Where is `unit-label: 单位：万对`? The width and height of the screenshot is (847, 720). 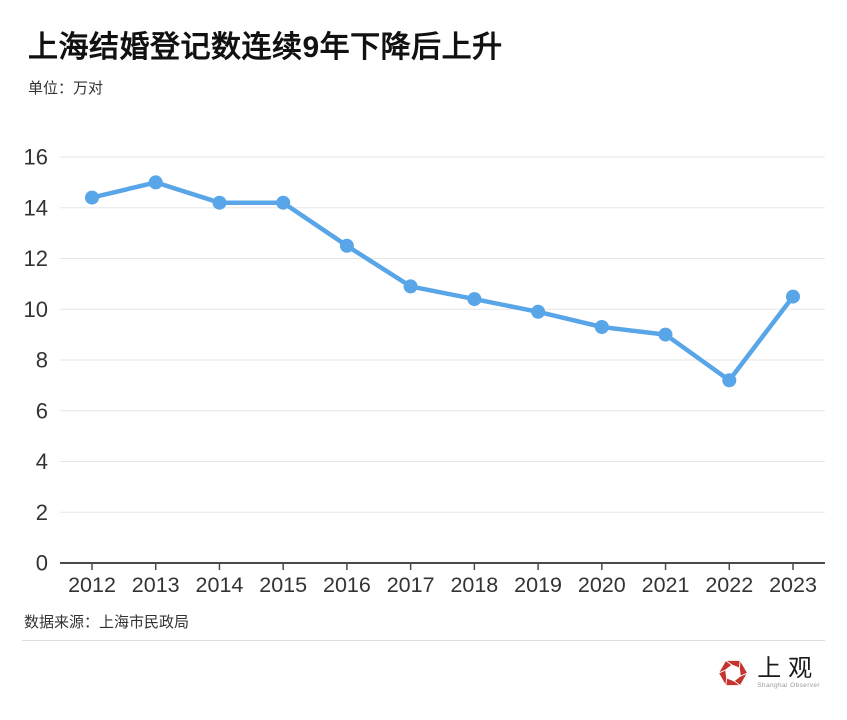
unit-label: 单位：万对 is located at coordinates (66, 88).